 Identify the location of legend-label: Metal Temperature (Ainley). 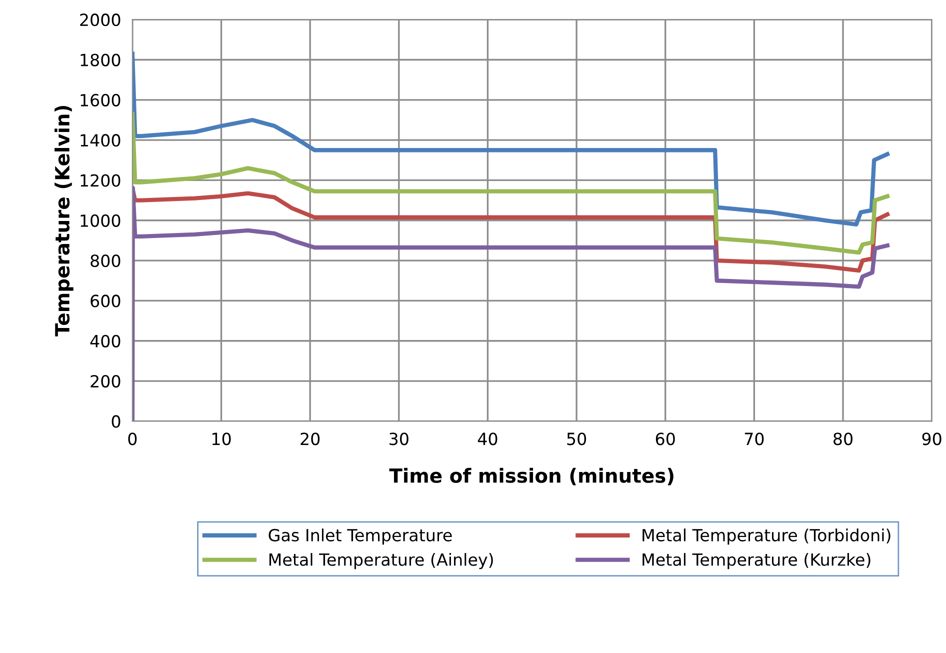
(381, 561).